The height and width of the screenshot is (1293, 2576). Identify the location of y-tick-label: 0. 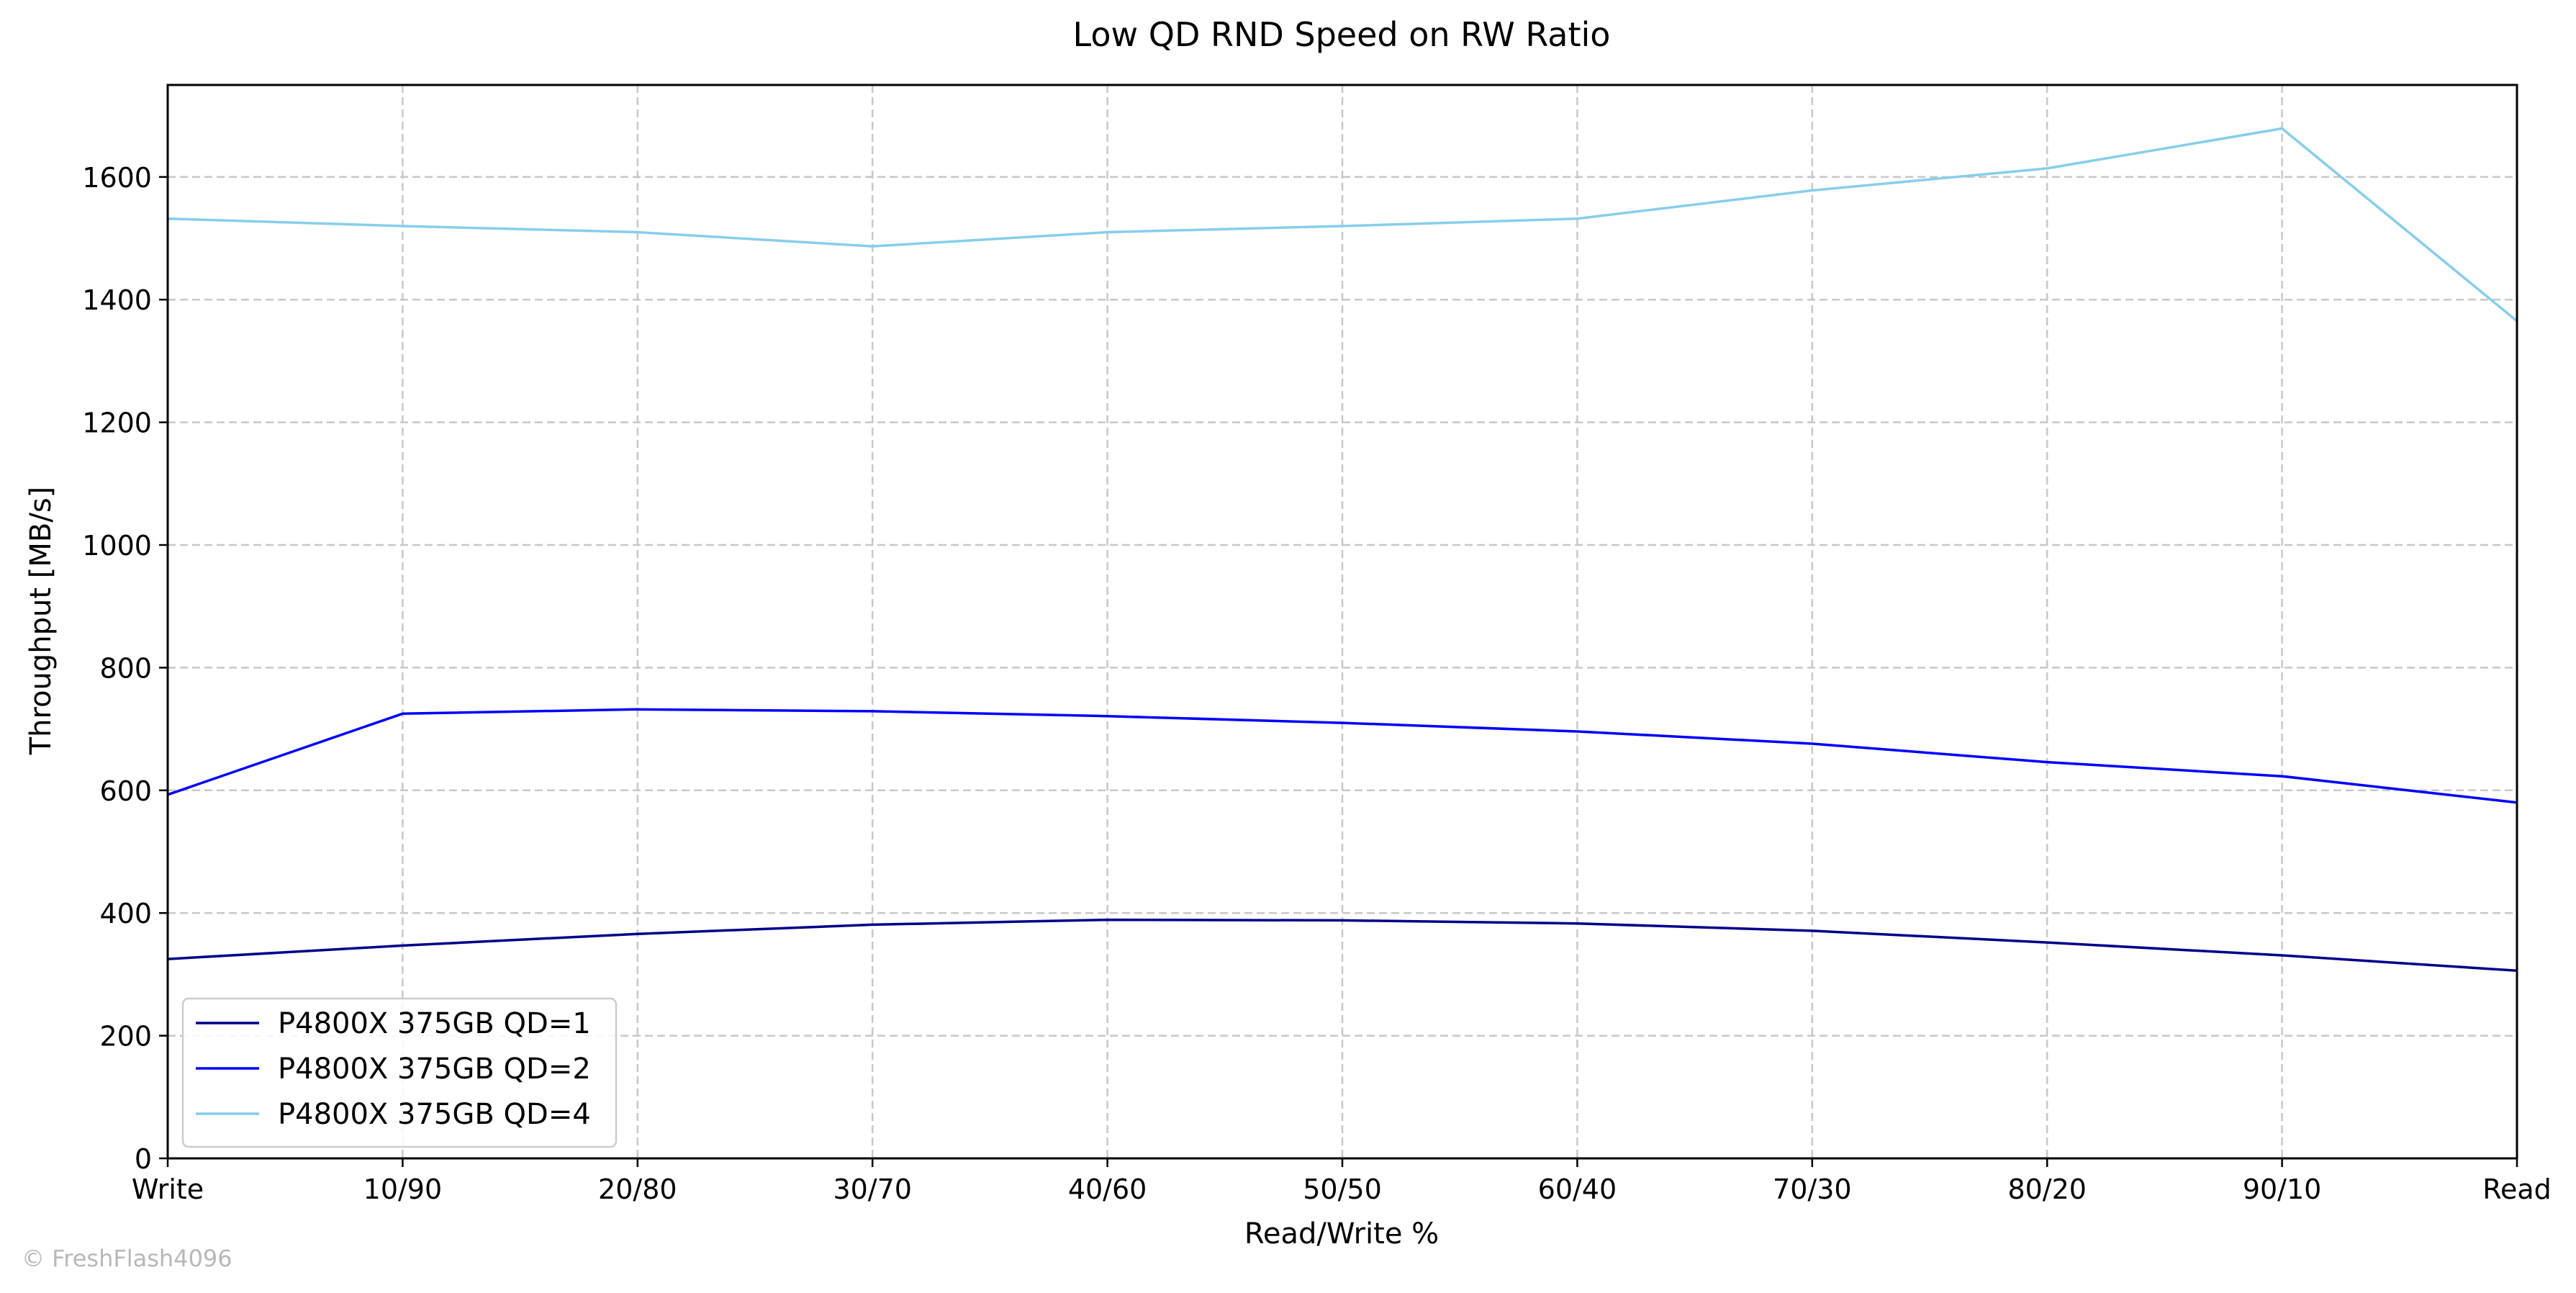
(143, 1159).